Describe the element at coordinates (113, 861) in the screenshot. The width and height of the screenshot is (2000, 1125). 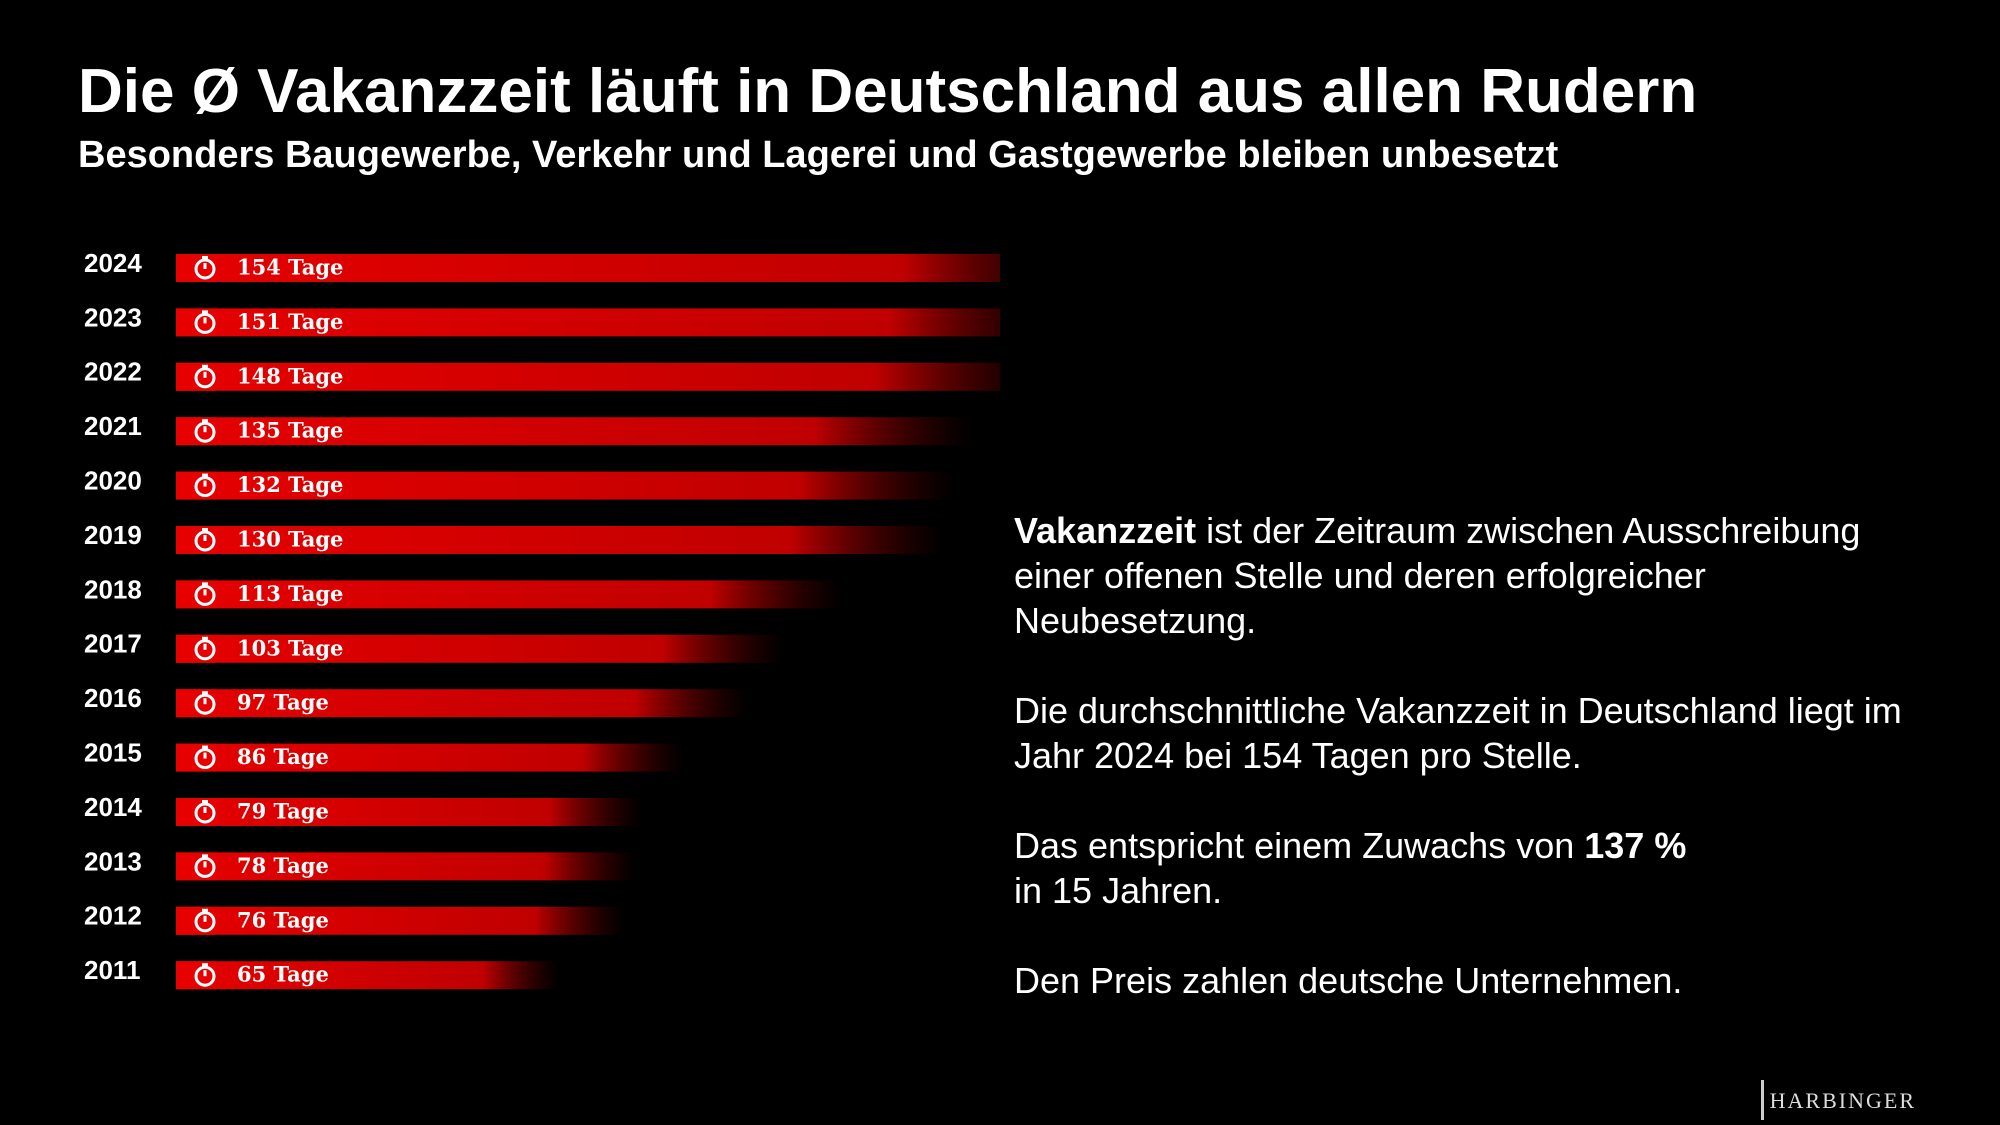
I see `y-tick-label: 2013` at that location.